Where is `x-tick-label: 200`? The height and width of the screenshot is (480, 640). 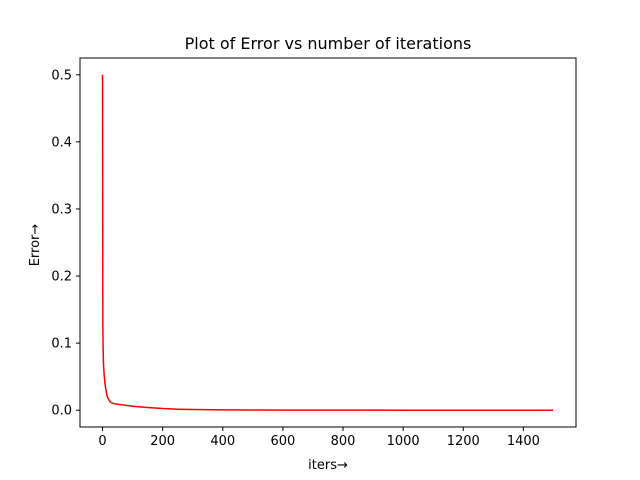
x-tick-label: 200 is located at coordinates (162, 441).